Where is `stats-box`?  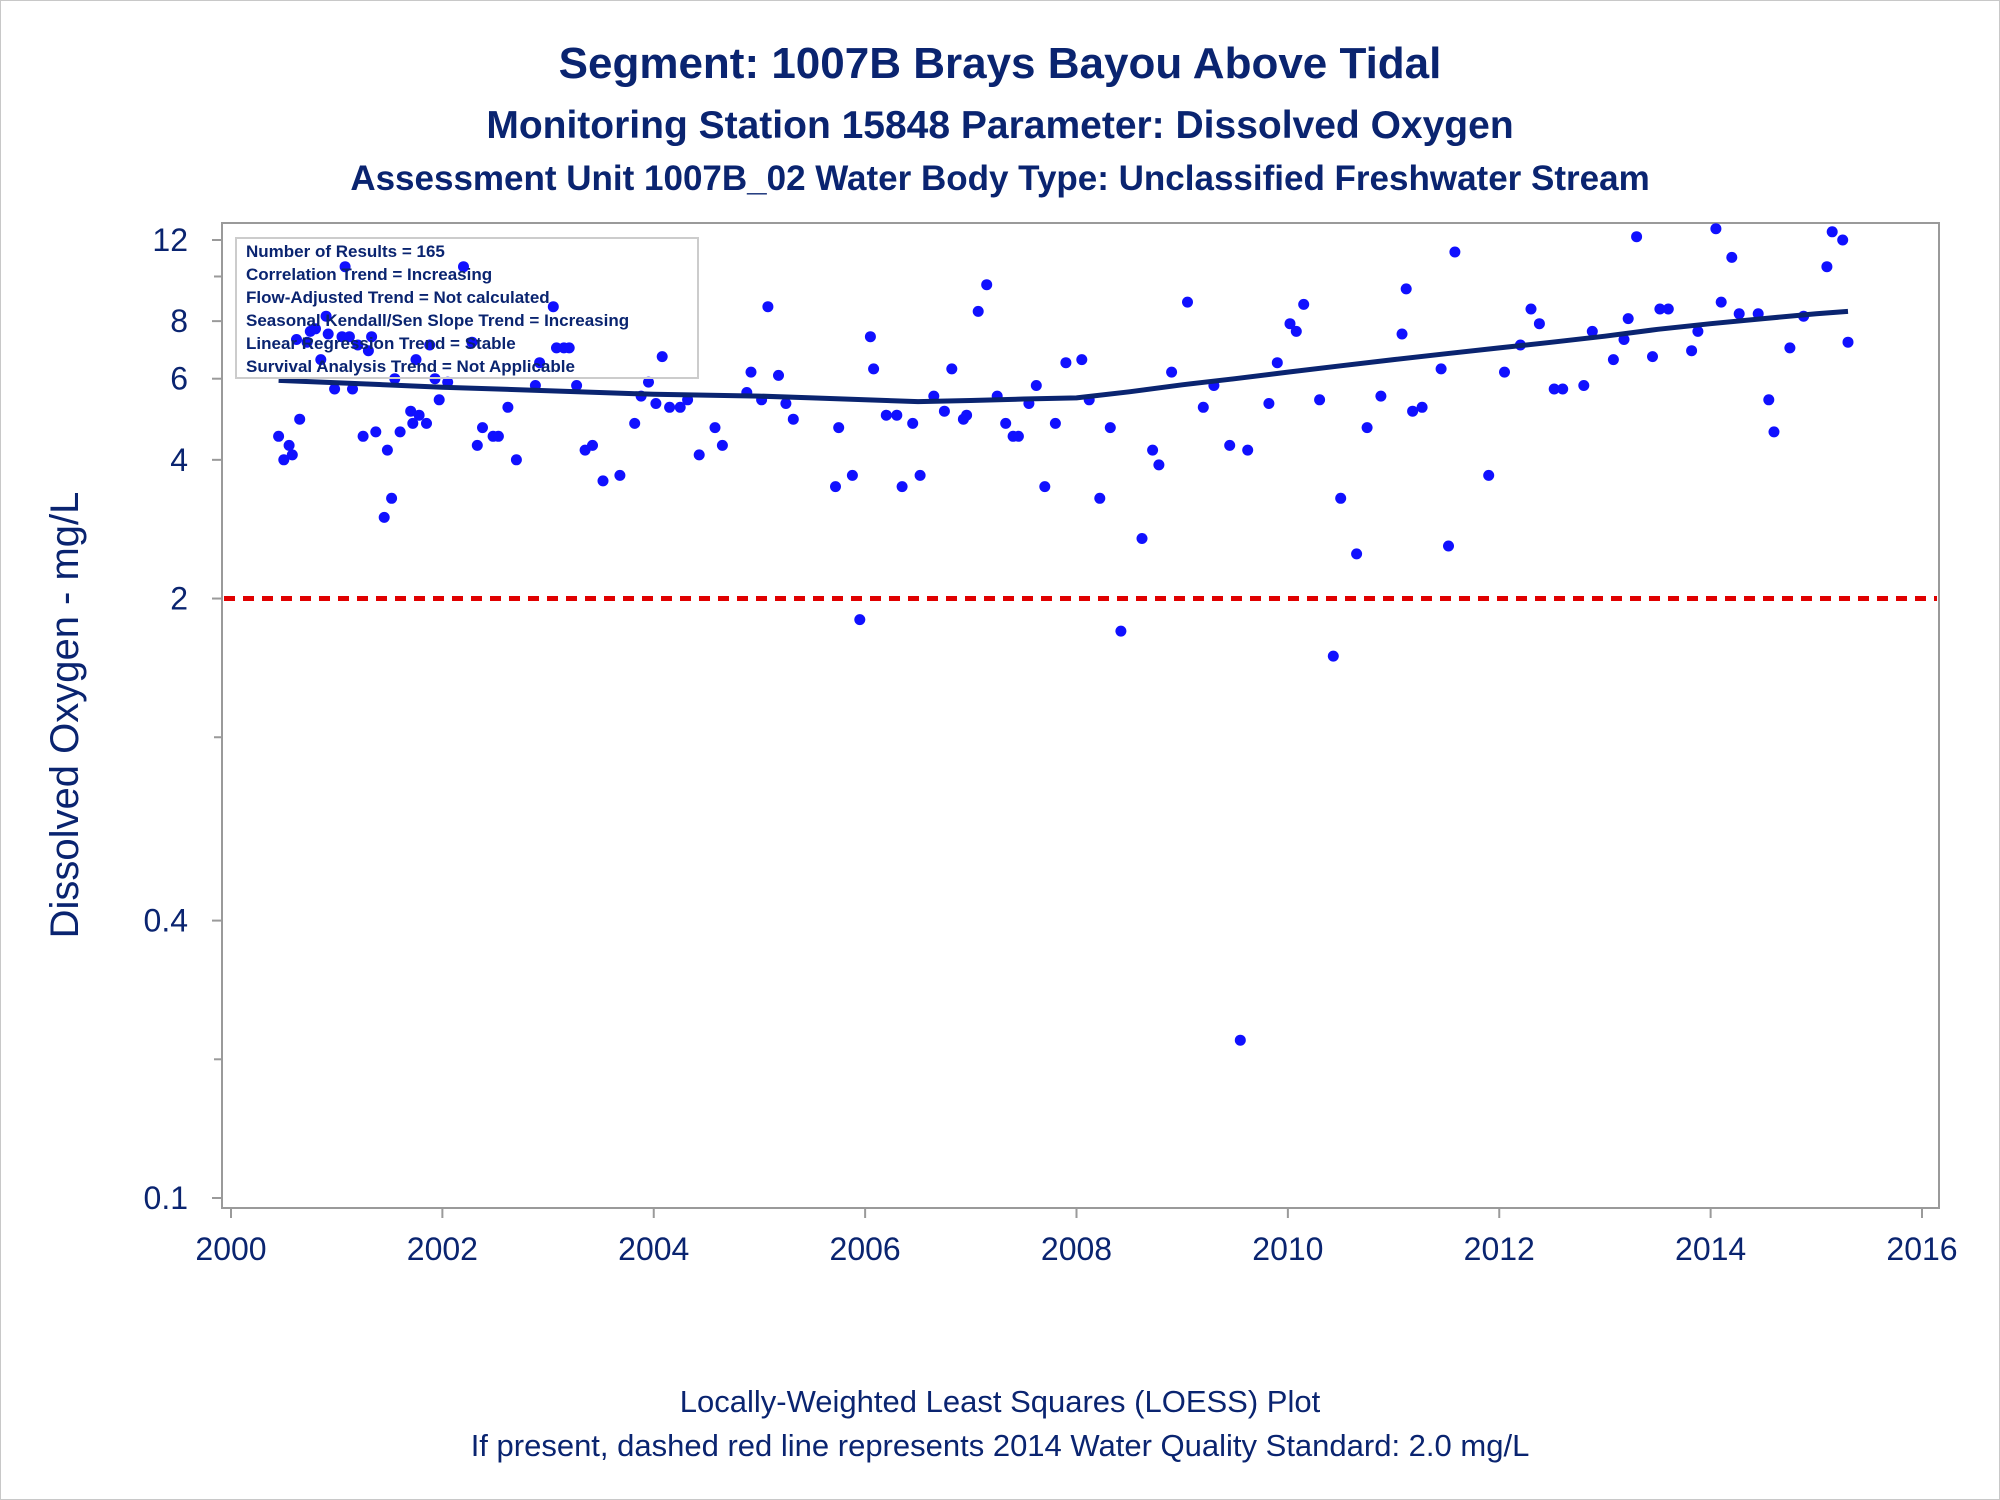
stats-box is located at coordinates (467, 308).